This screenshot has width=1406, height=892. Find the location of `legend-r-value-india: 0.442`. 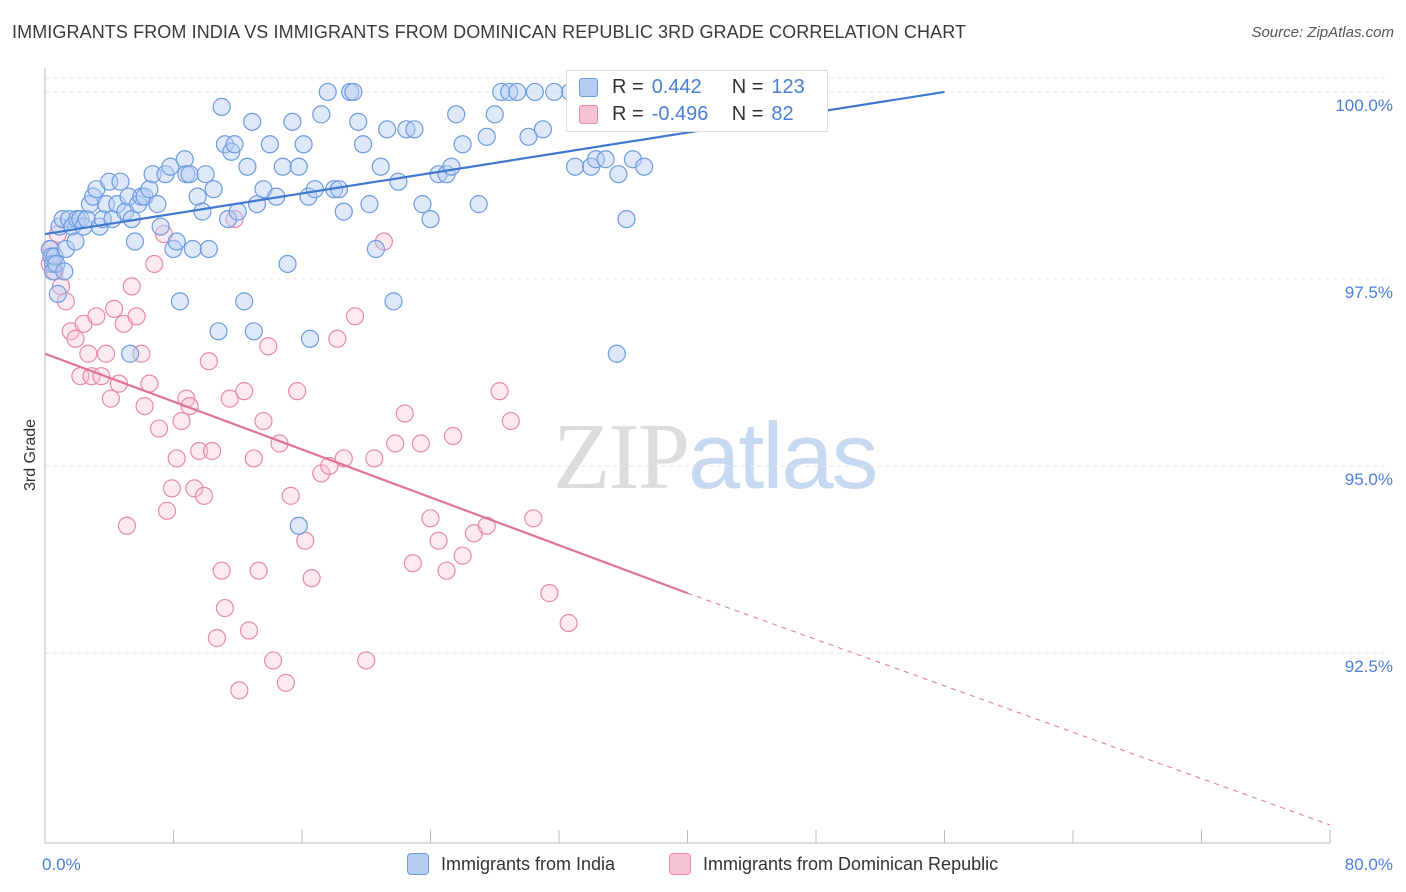

legend-r-value-india: 0.442 is located at coordinates (676, 86).